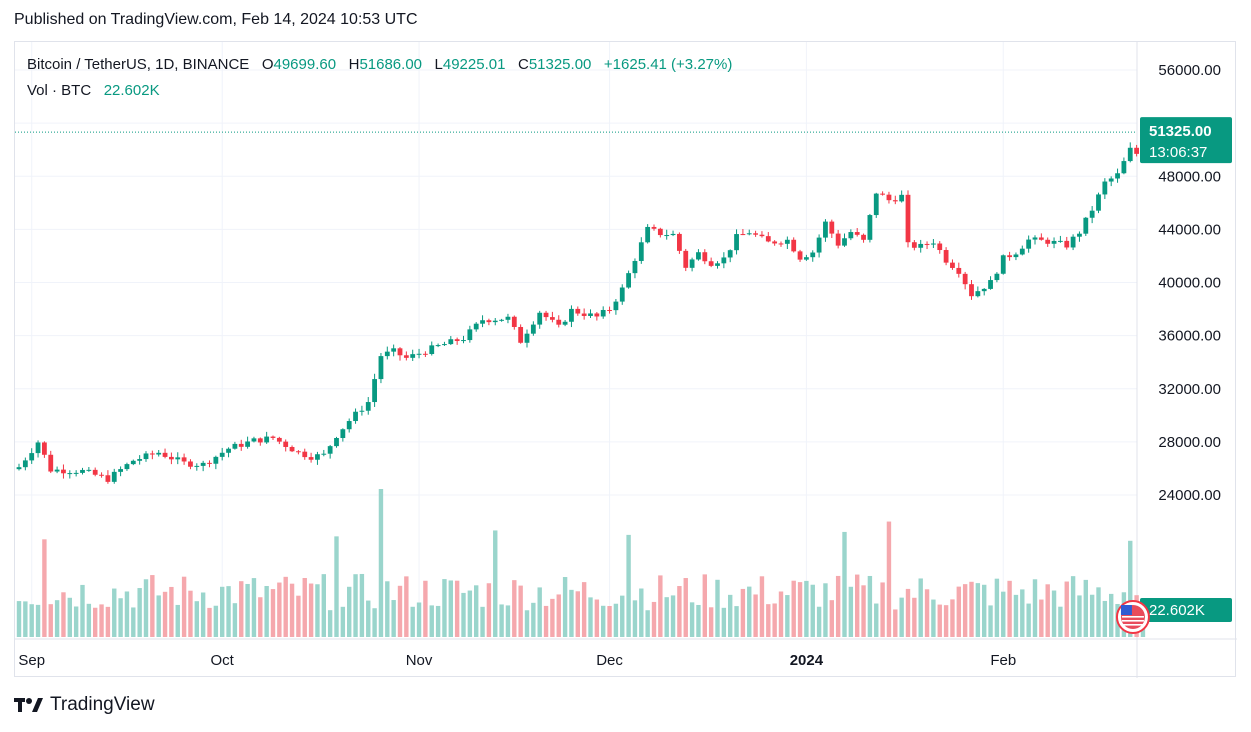 Image resolution: width=1251 pixels, height=732 pixels. I want to click on volume-label: Vol · BTC, so click(59, 90).